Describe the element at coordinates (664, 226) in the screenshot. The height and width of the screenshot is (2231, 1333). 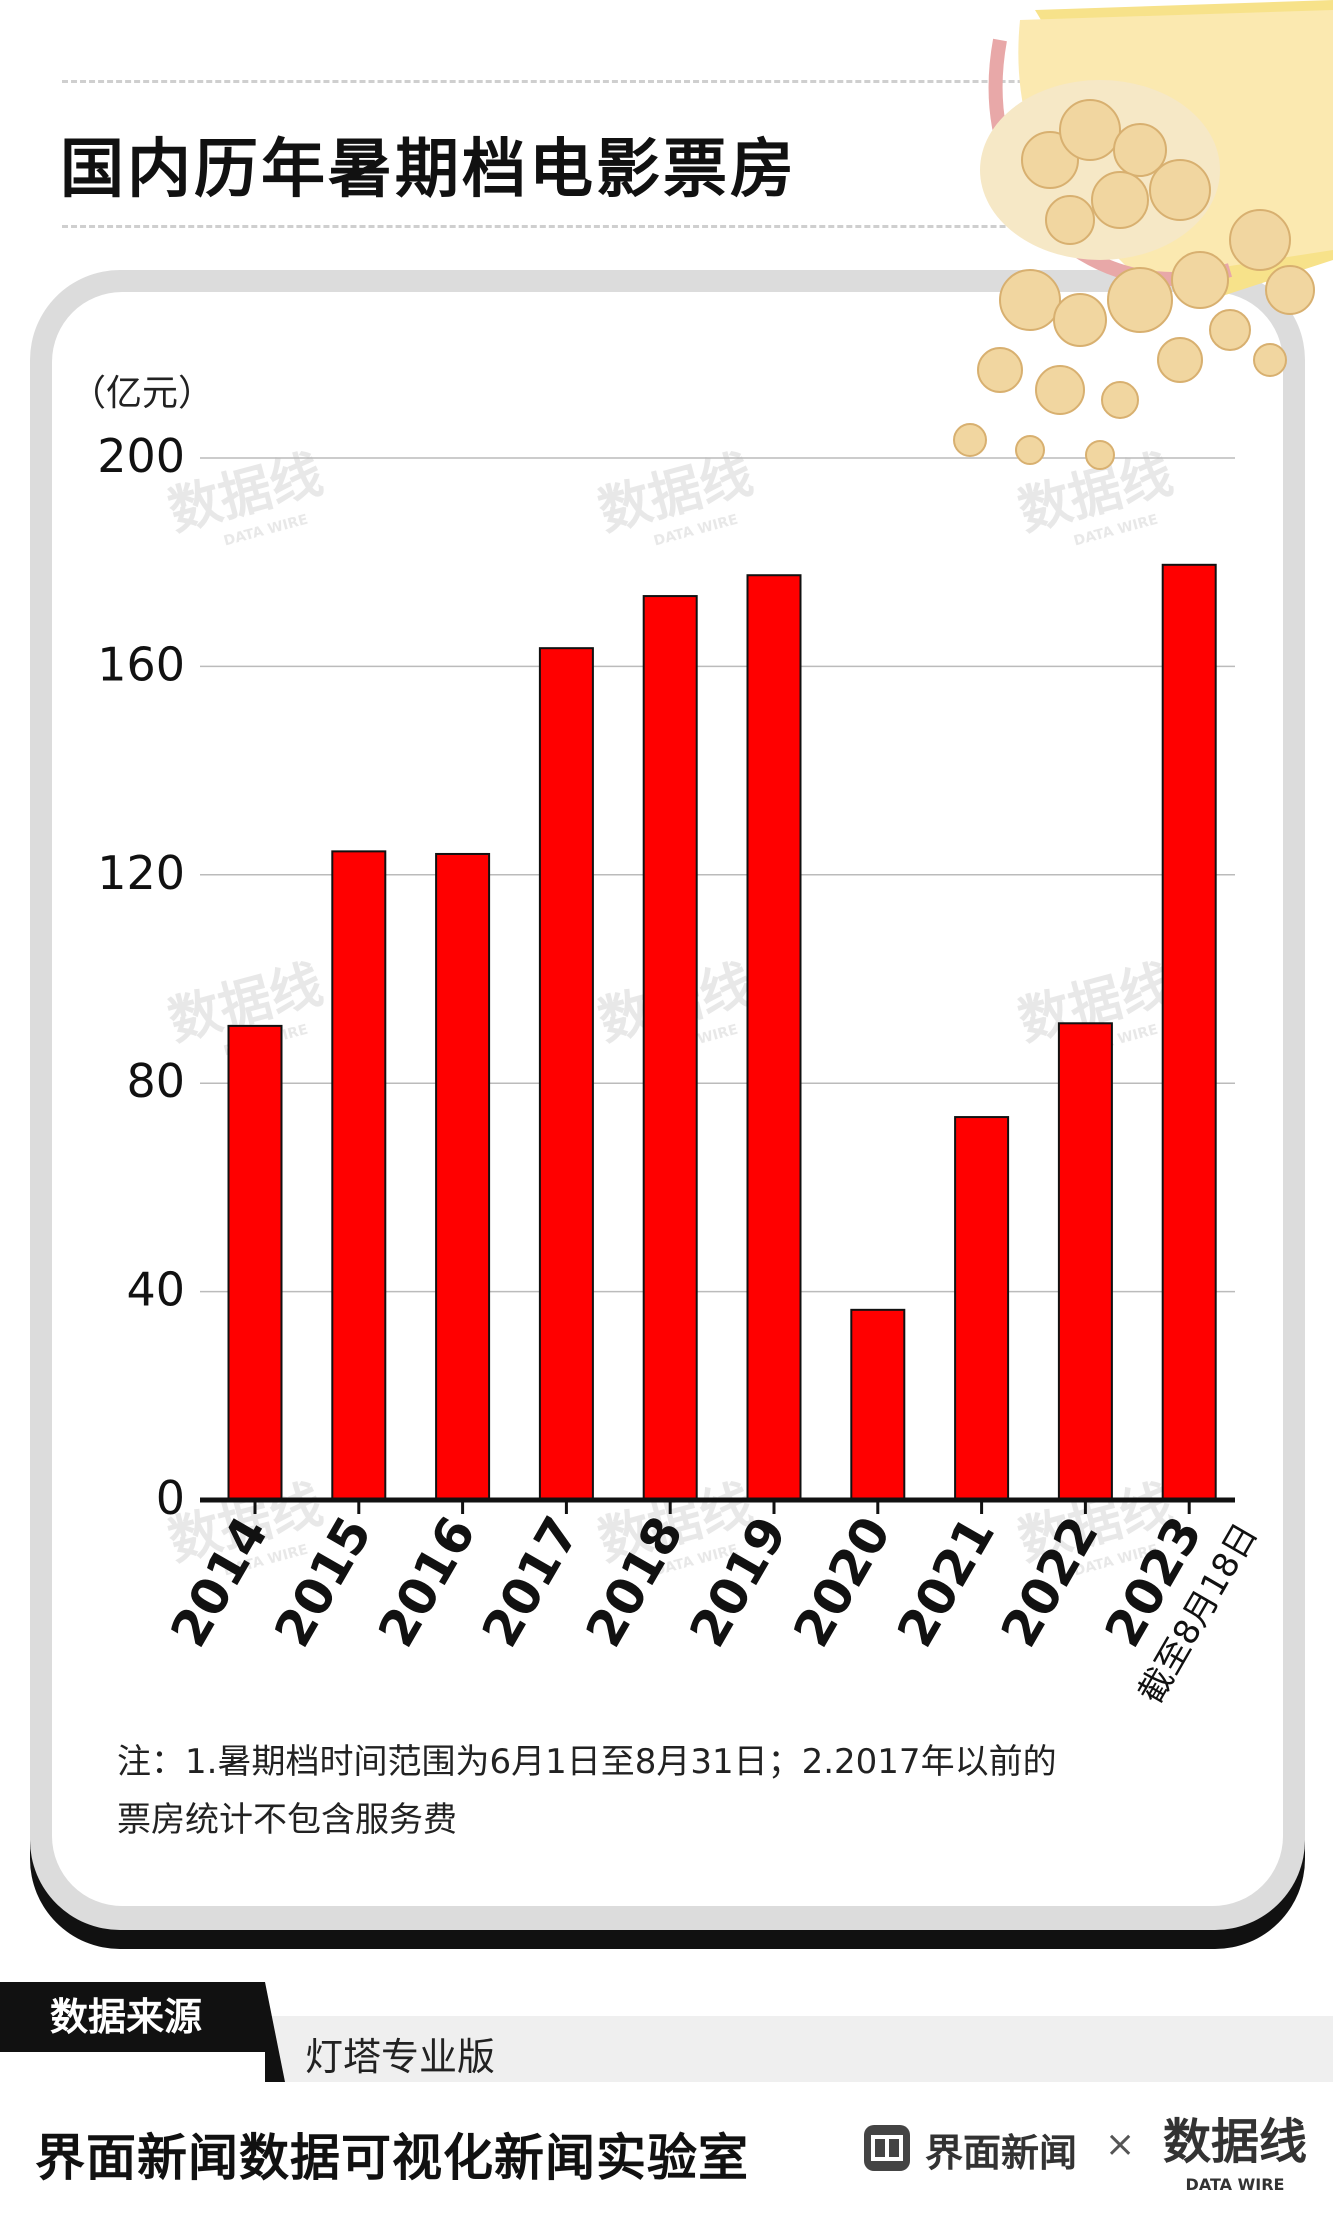
I see `title-bottom-divider` at that location.